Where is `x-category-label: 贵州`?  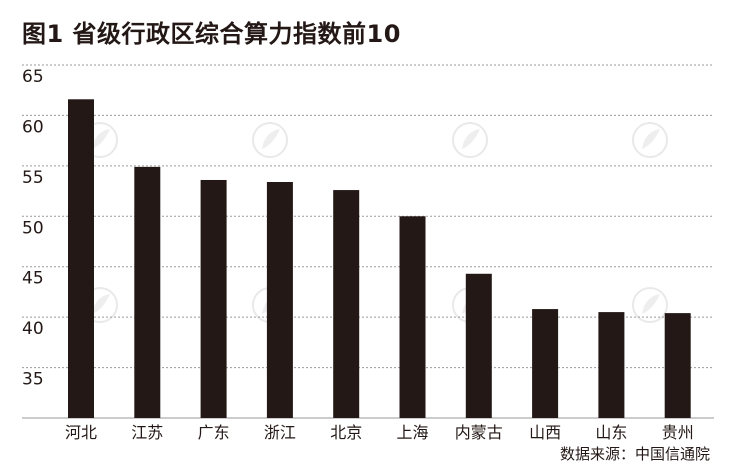
x-category-label: 贵州 is located at coordinates (678, 432).